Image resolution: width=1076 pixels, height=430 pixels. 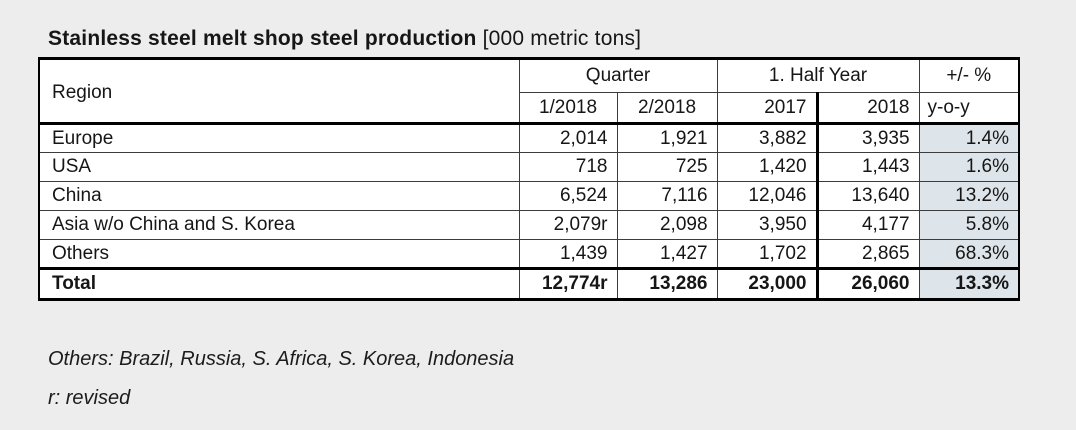 What do you see at coordinates (867, 196) in the screenshot?
I see `cell-h1-2018: 13,640` at bounding box center [867, 196].